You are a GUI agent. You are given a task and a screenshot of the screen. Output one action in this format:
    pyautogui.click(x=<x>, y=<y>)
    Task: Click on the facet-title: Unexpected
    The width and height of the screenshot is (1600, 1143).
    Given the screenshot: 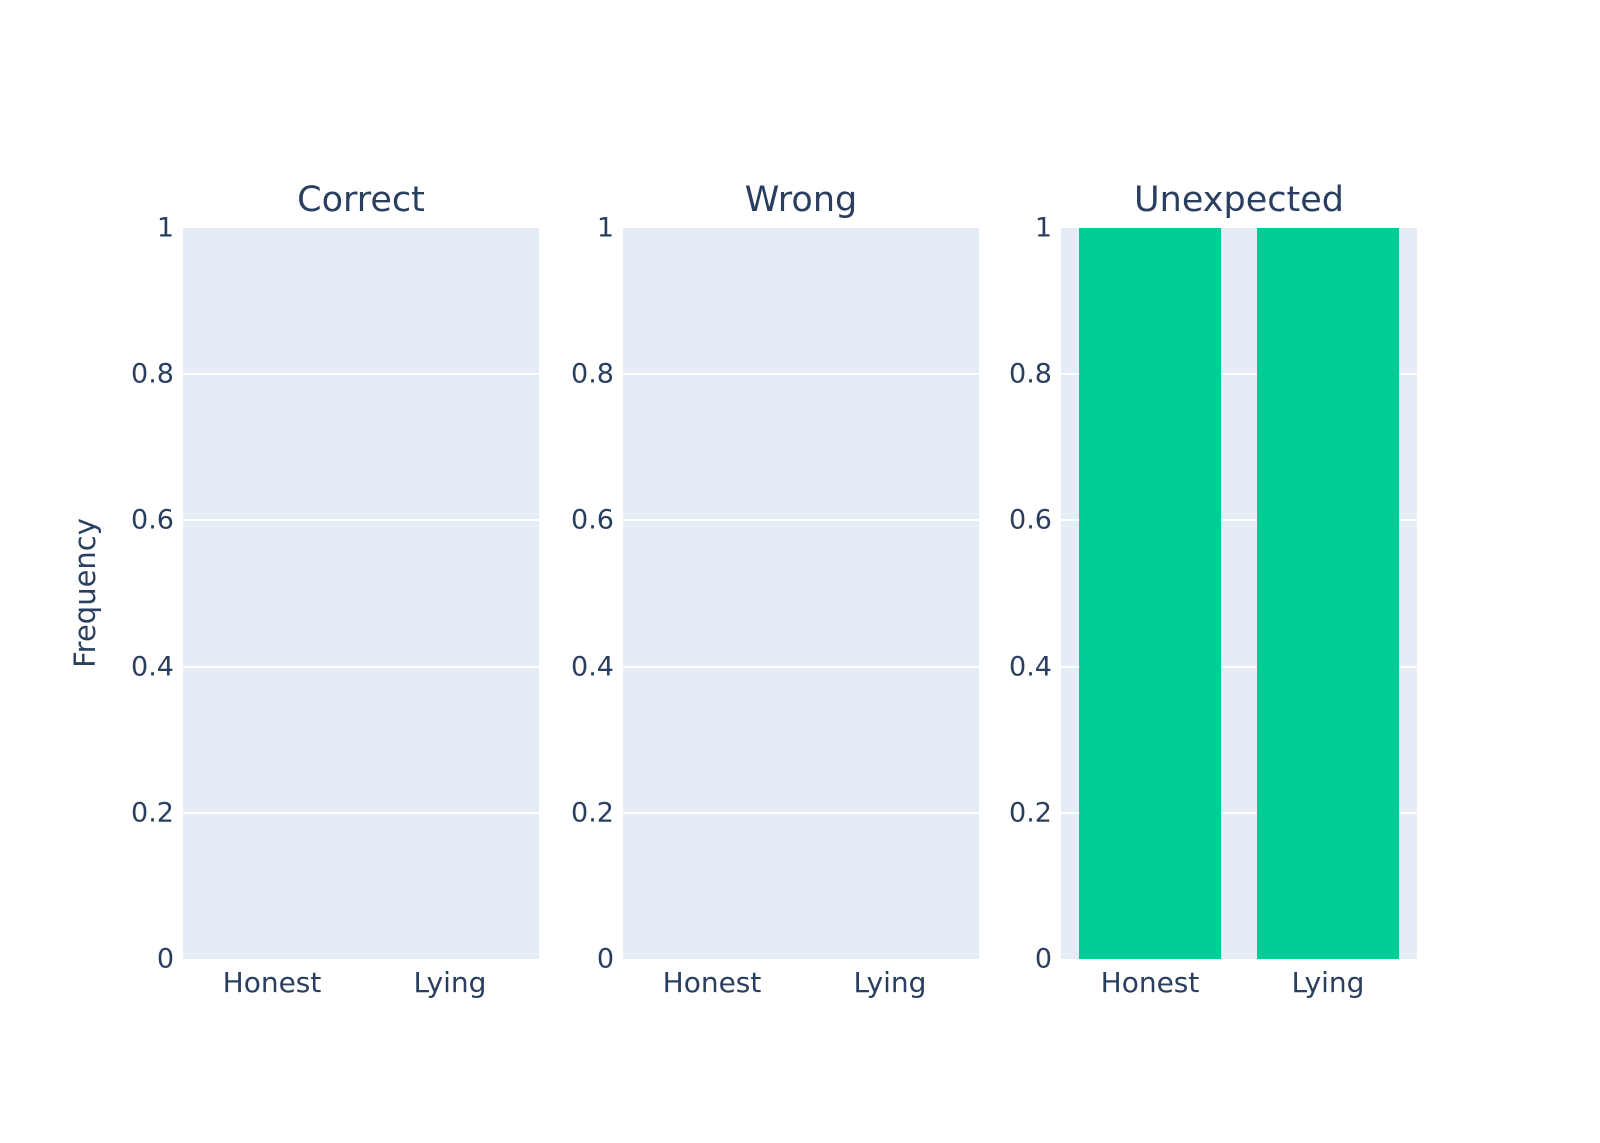 What is the action you would take?
    pyautogui.click(x=1239, y=200)
    